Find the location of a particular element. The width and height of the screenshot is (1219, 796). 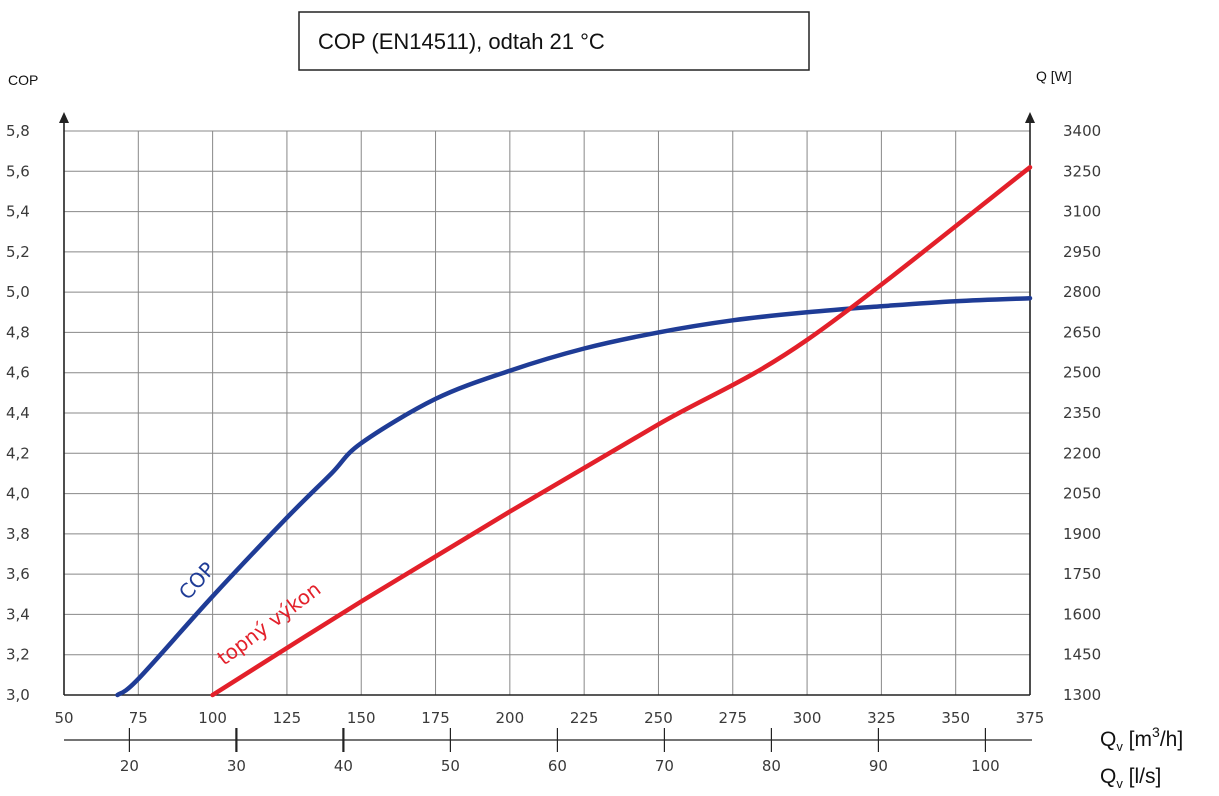

y-left-tick-label: 3,8 is located at coordinates (18, 534).